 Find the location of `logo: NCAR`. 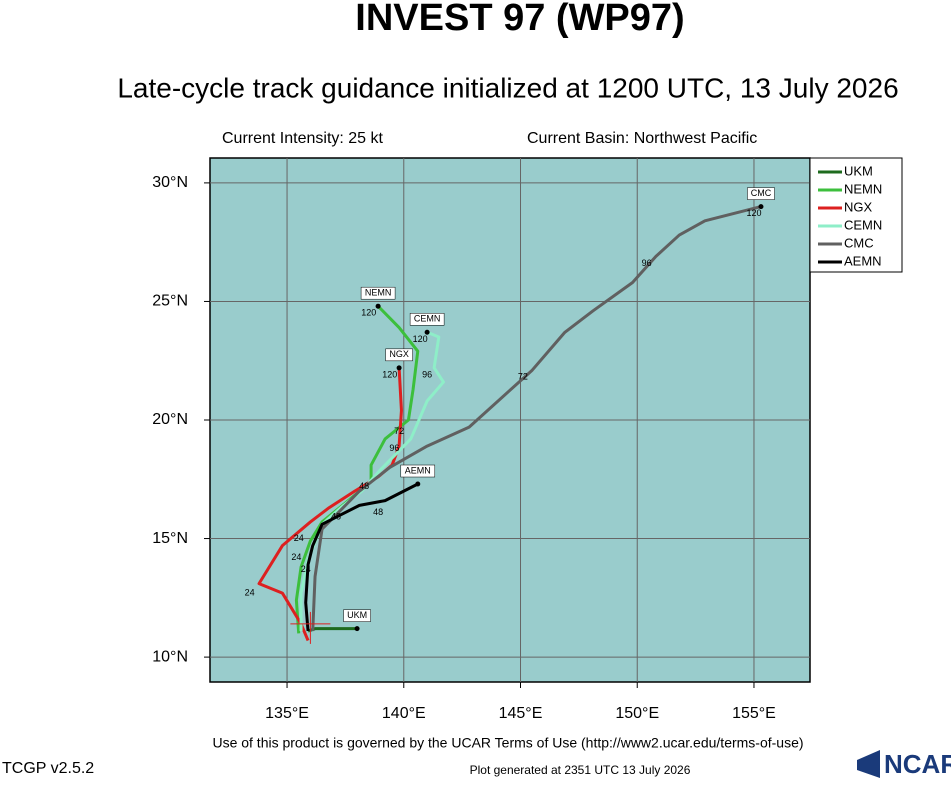

logo: NCAR is located at coordinates (917, 764).